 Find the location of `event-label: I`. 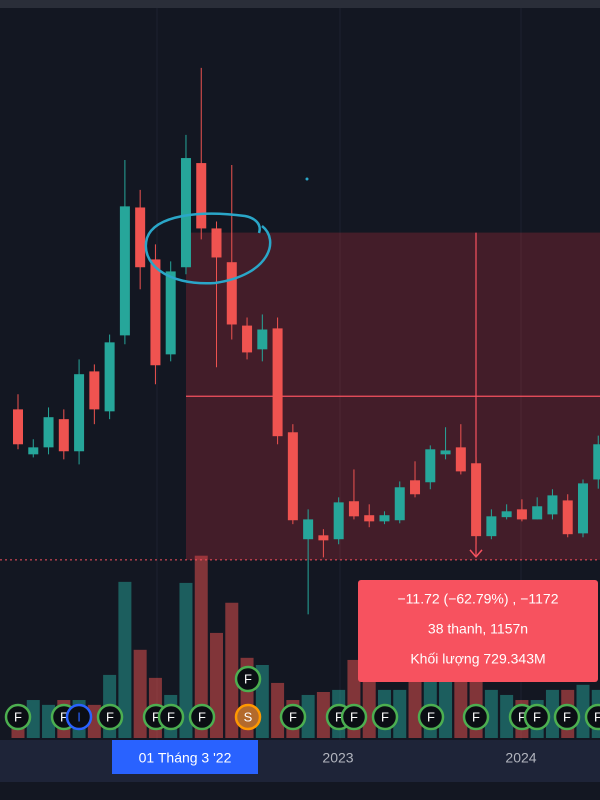

event-label: I is located at coordinates (79, 716).